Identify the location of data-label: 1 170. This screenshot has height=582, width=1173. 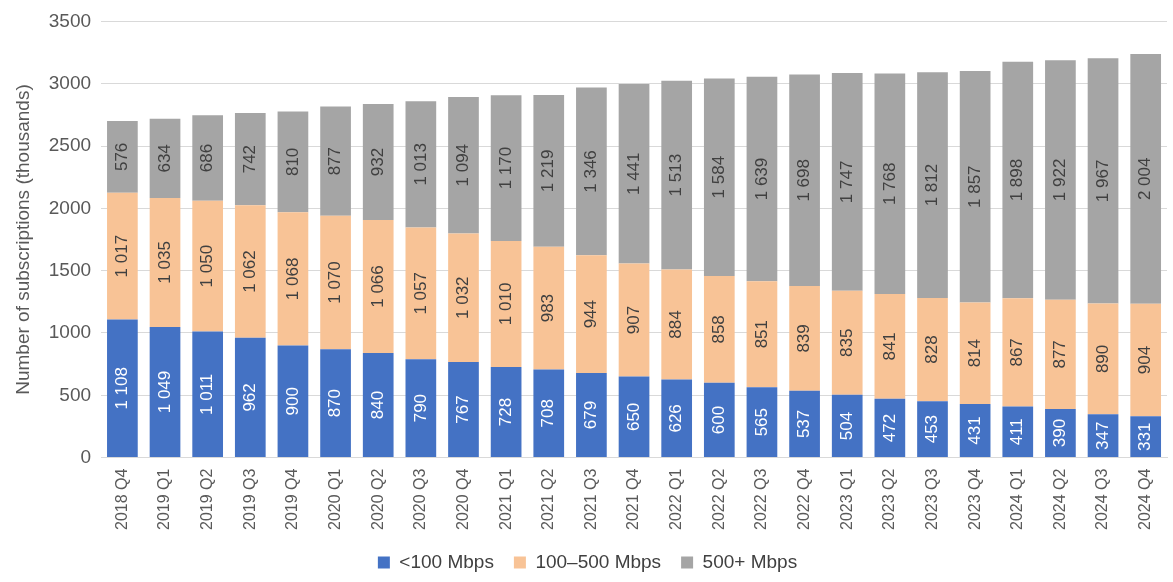
(505, 168).